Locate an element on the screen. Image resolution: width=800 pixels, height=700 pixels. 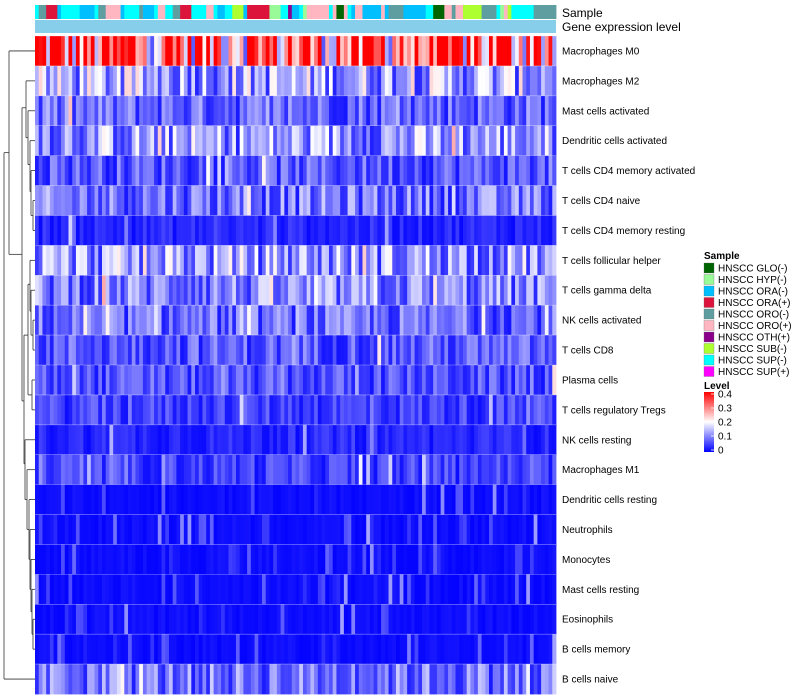
sample-legend-label: HNSCC SUP(-) is located at coordinates (752, 361).